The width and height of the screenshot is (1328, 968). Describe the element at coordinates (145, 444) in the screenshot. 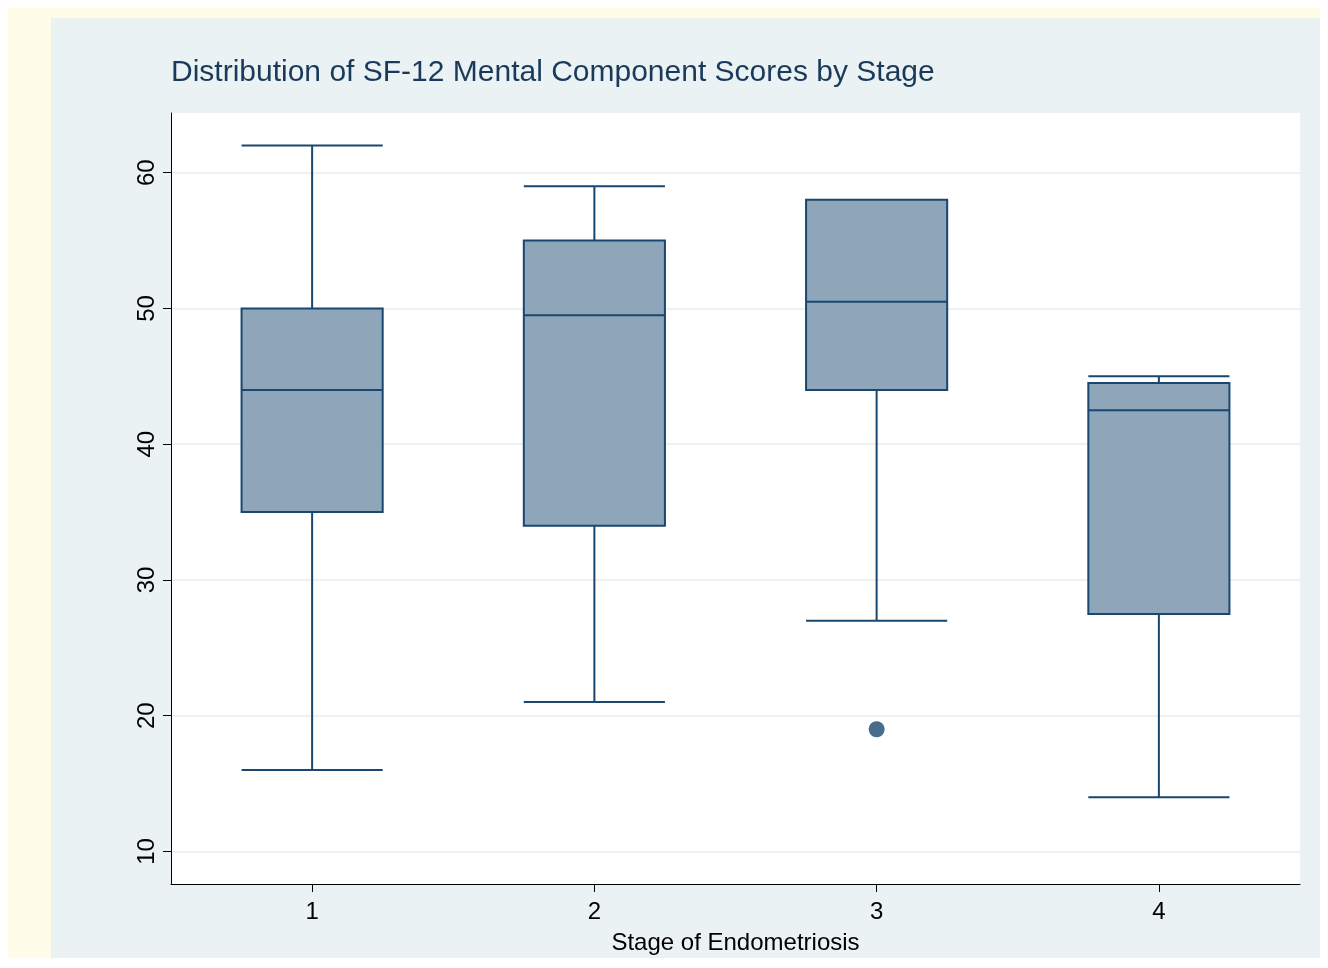

I see `y-tick-label: 40` at that location.